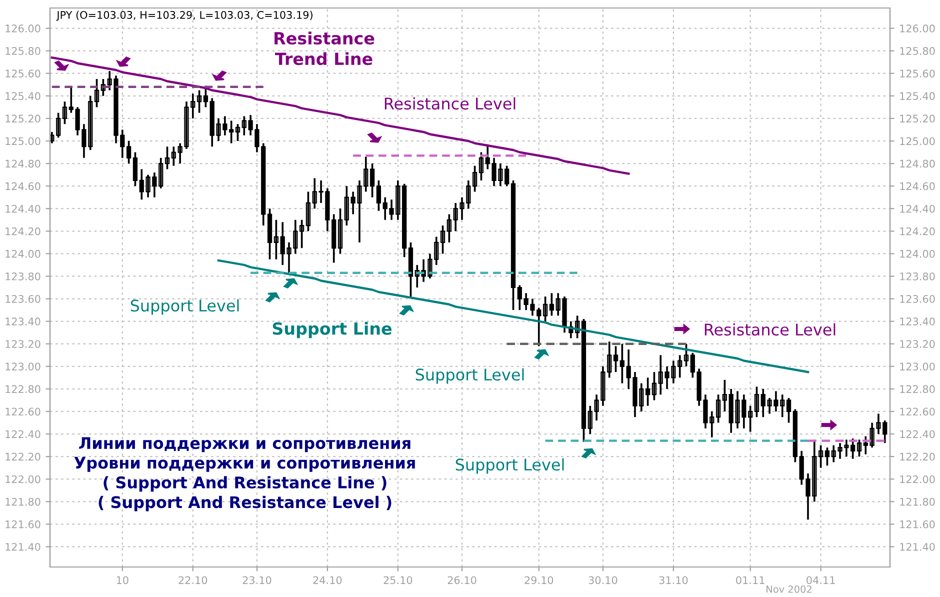 The height and width of the screenshot is (597, 940). I want to click on y2-tick-label: 125.80, so click(917, 51).